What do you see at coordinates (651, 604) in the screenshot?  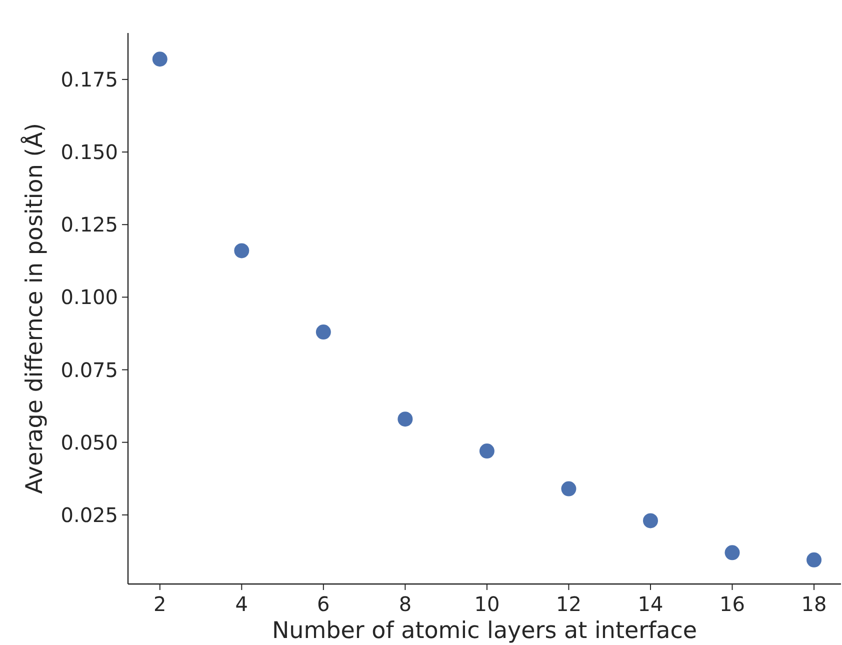 I see `x-tick-label: 14` at bounding box center [651, 604].